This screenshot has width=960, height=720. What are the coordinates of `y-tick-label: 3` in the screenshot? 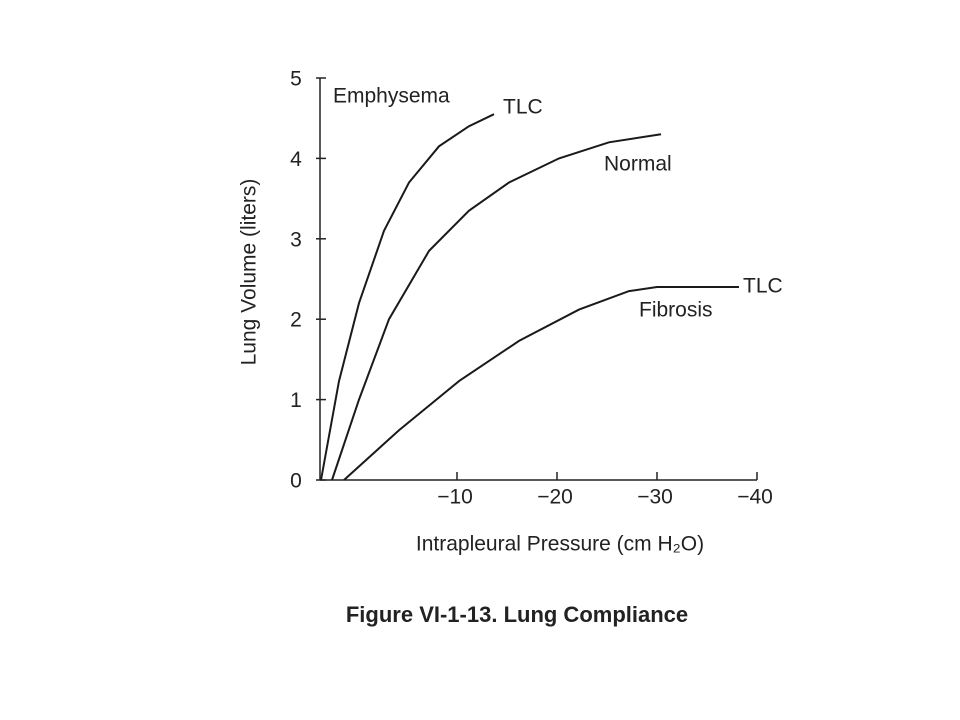 It's located at (296, 239).